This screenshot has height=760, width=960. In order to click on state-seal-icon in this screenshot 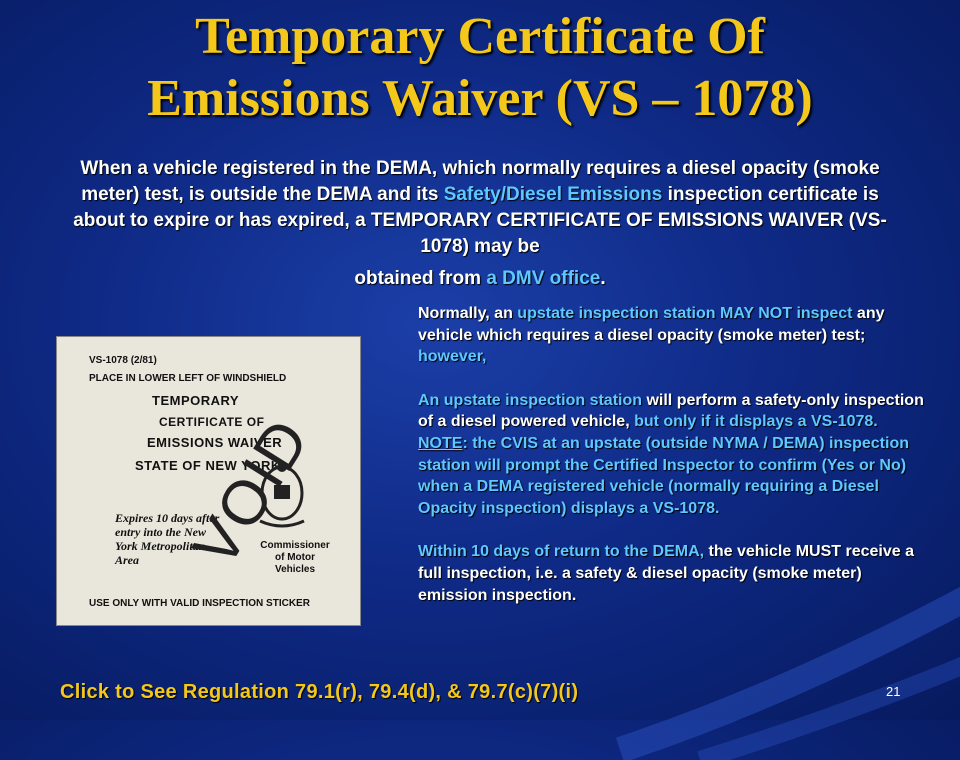, I will do `click(282, 495)`.